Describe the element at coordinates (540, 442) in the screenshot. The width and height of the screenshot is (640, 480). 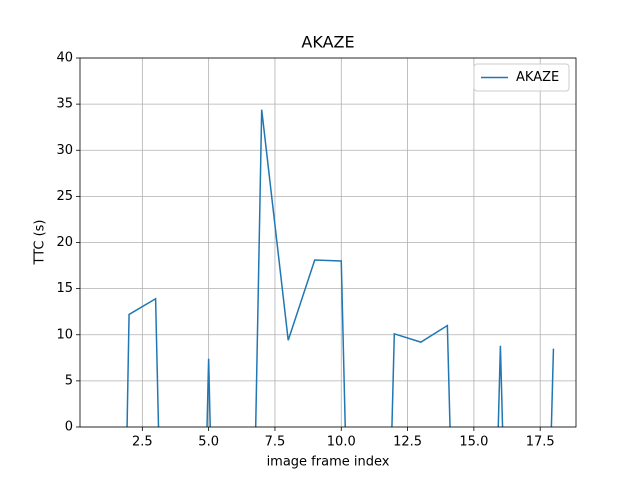
I see `x-tick-label: 17.5` at that location.